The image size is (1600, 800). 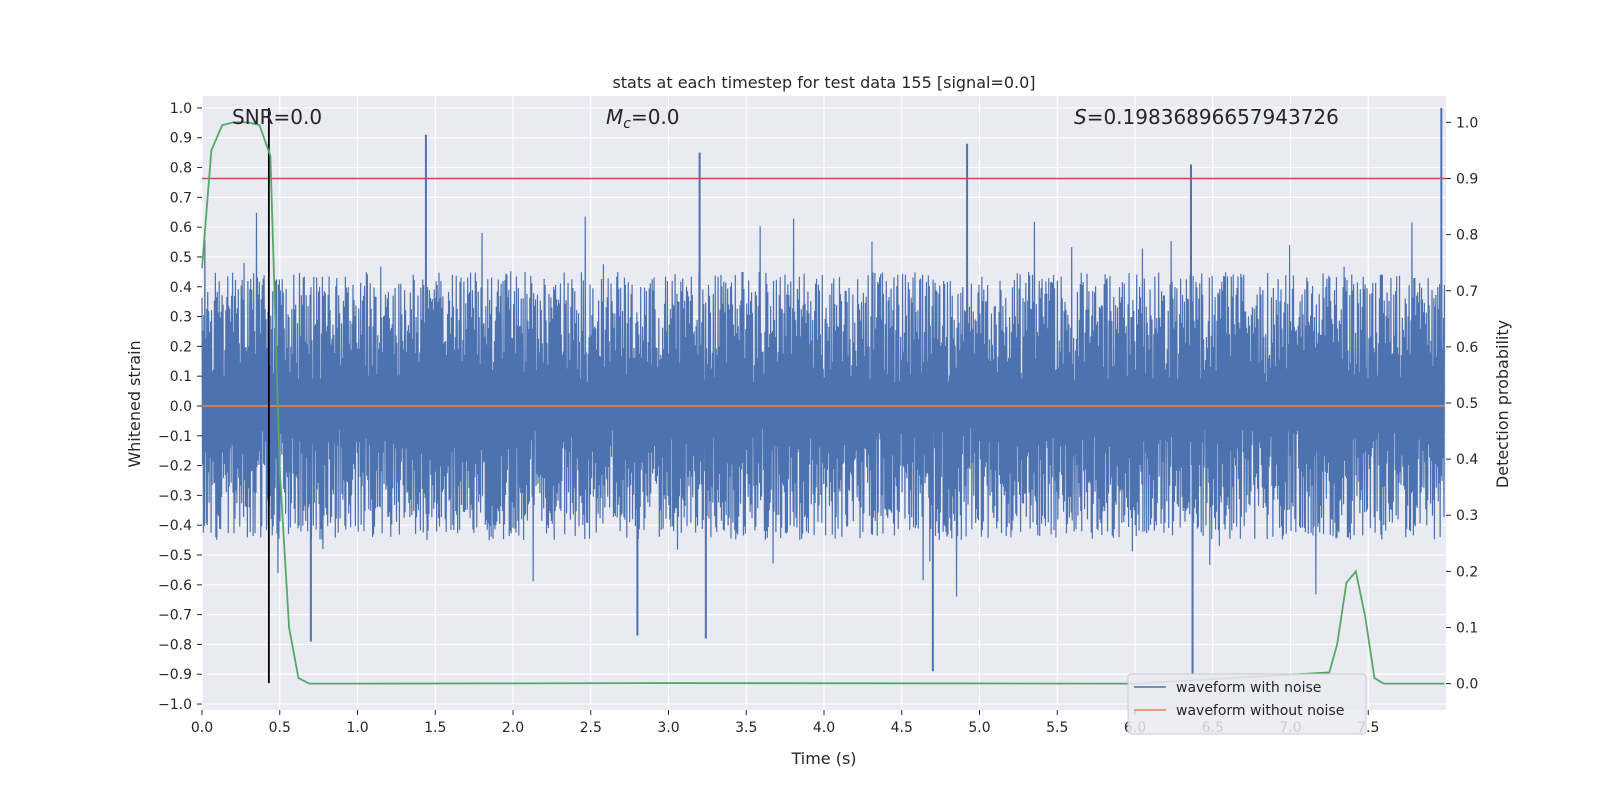 I want to click on x-tick-label: 3.5, so click(x=746, y=728).